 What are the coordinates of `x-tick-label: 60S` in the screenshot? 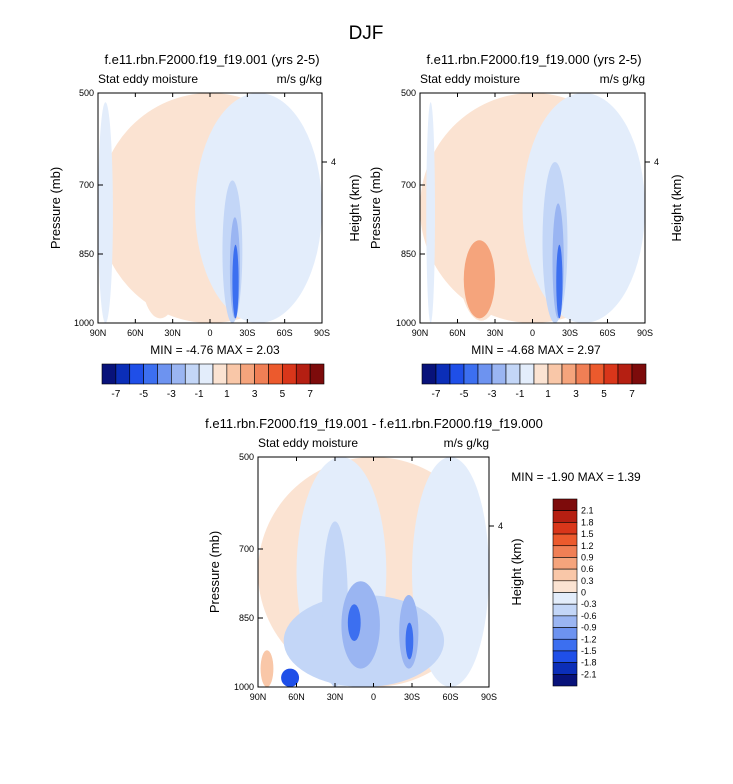 It's located at (450, 697).